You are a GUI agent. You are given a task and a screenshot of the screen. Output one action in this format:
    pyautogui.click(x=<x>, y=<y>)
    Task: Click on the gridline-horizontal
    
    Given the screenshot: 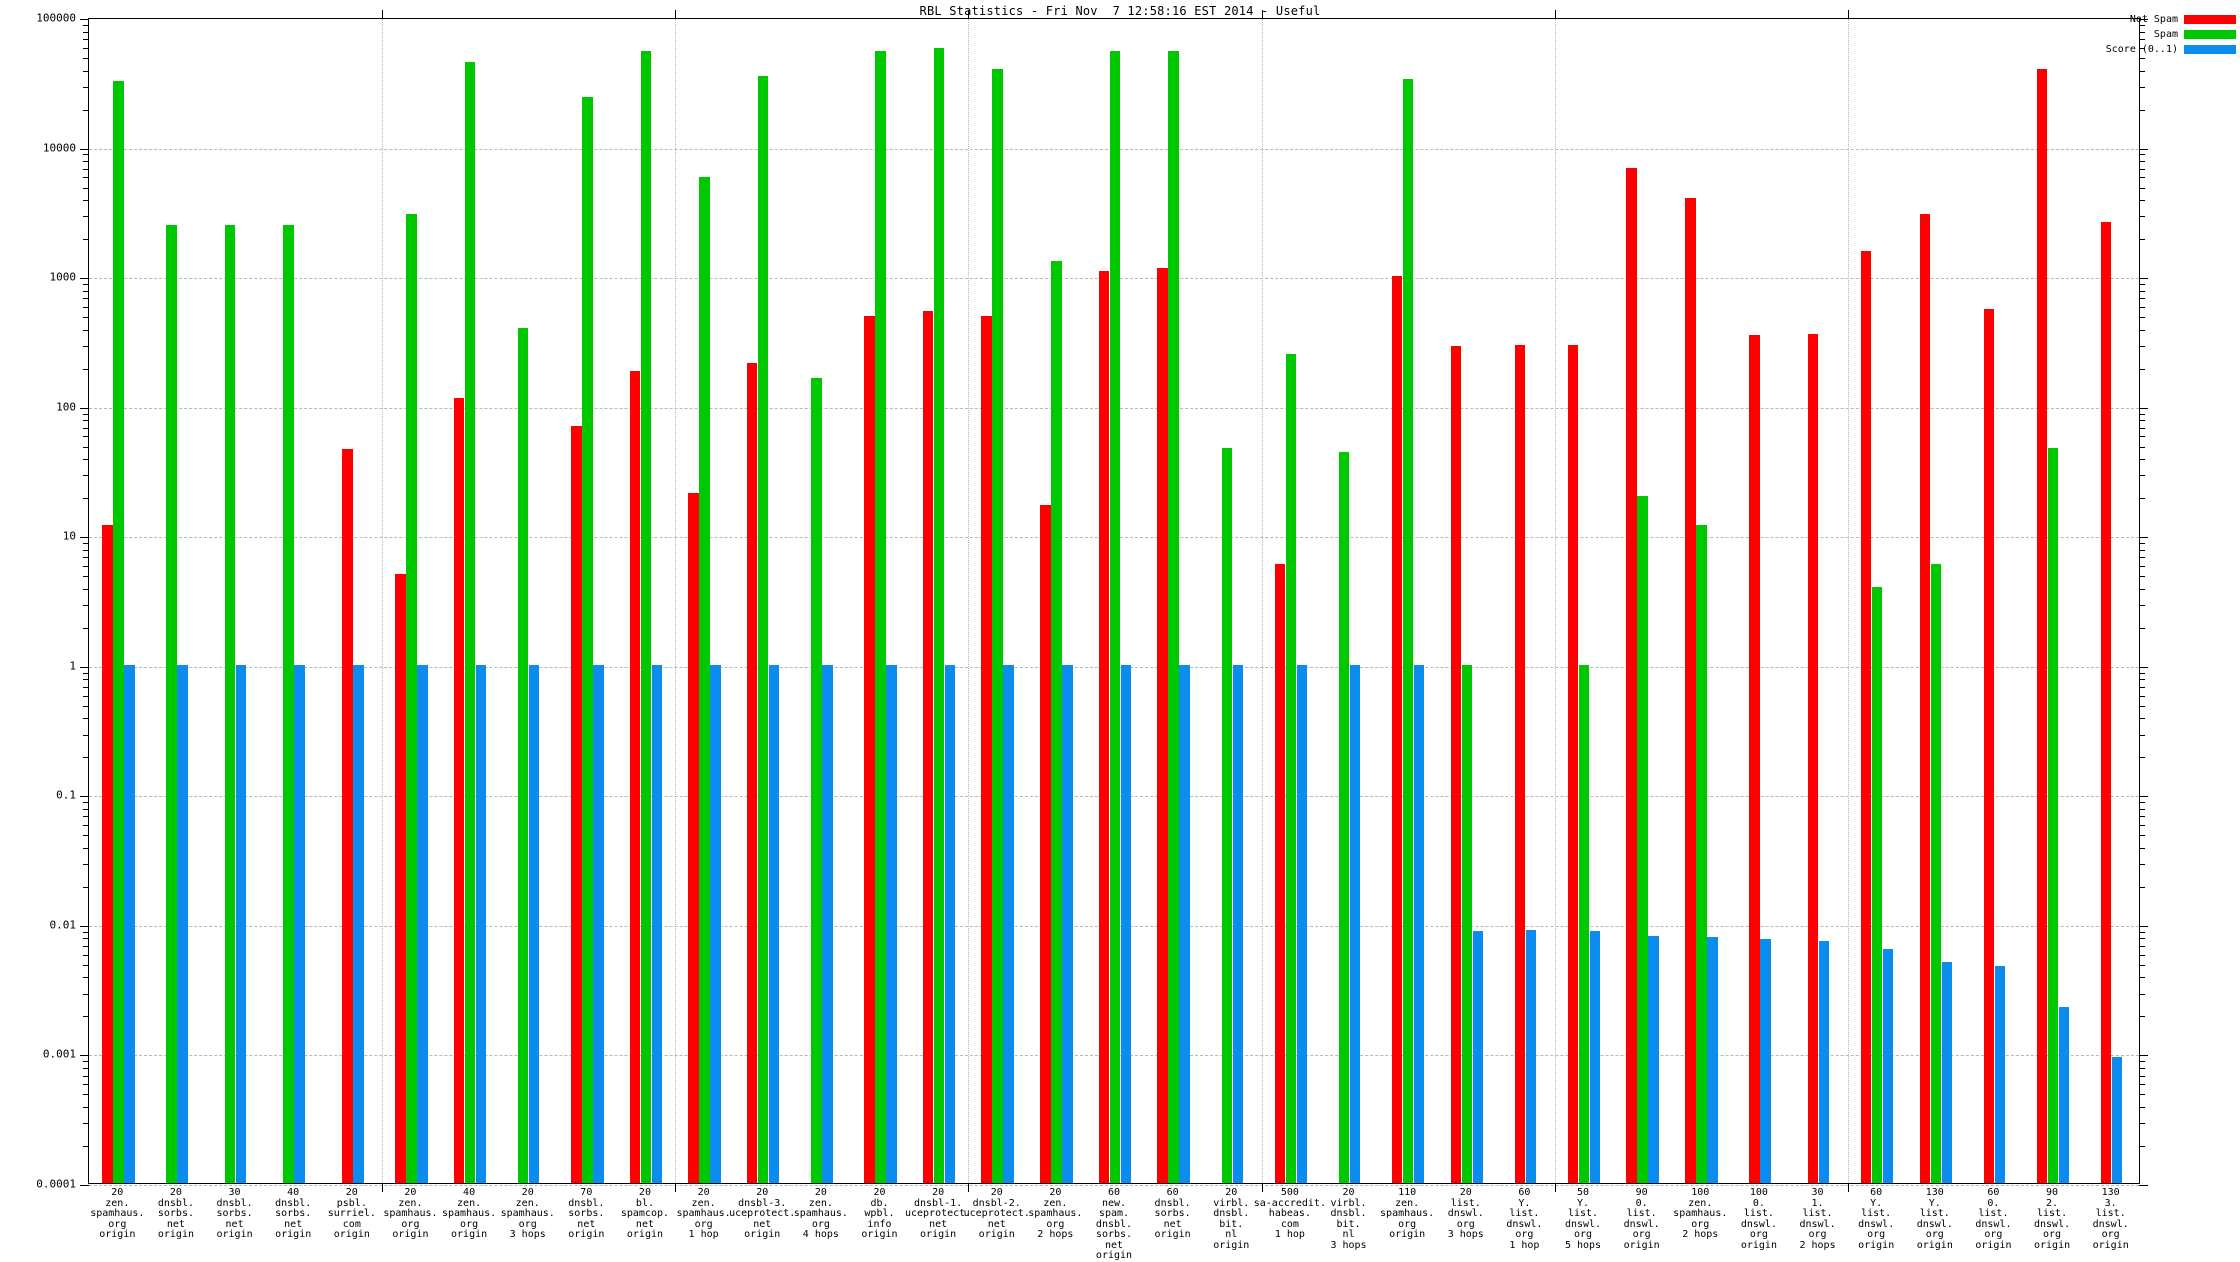 What is the action you would take?
    pyautogui.click(x=1114, y=1185)
    